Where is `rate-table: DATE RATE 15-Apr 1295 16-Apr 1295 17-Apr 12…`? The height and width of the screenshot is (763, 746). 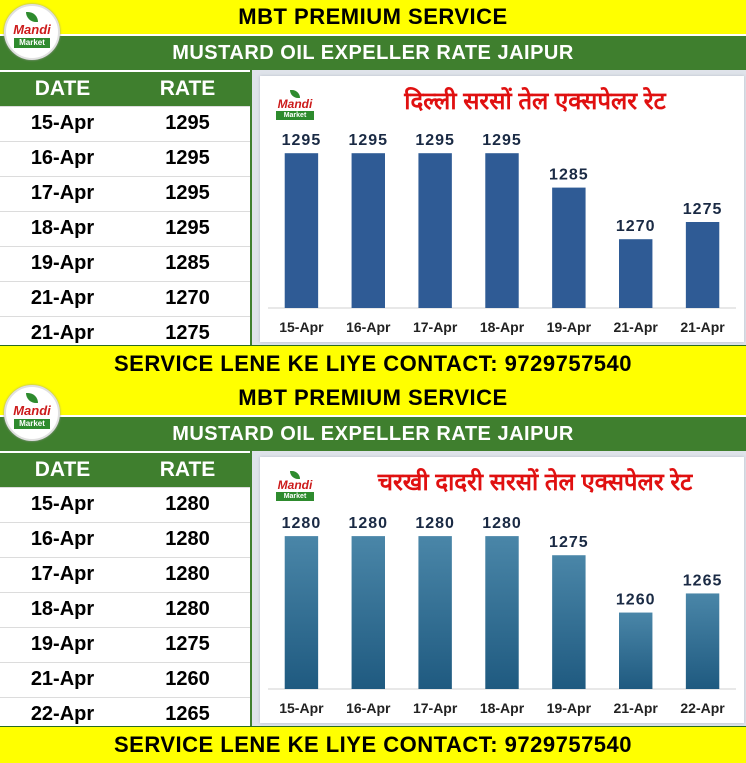
rate-table: DATE RATE 15-Apr 1295 16-Apr 1295 17-Apr 12… is located at coordinates (125, 211).